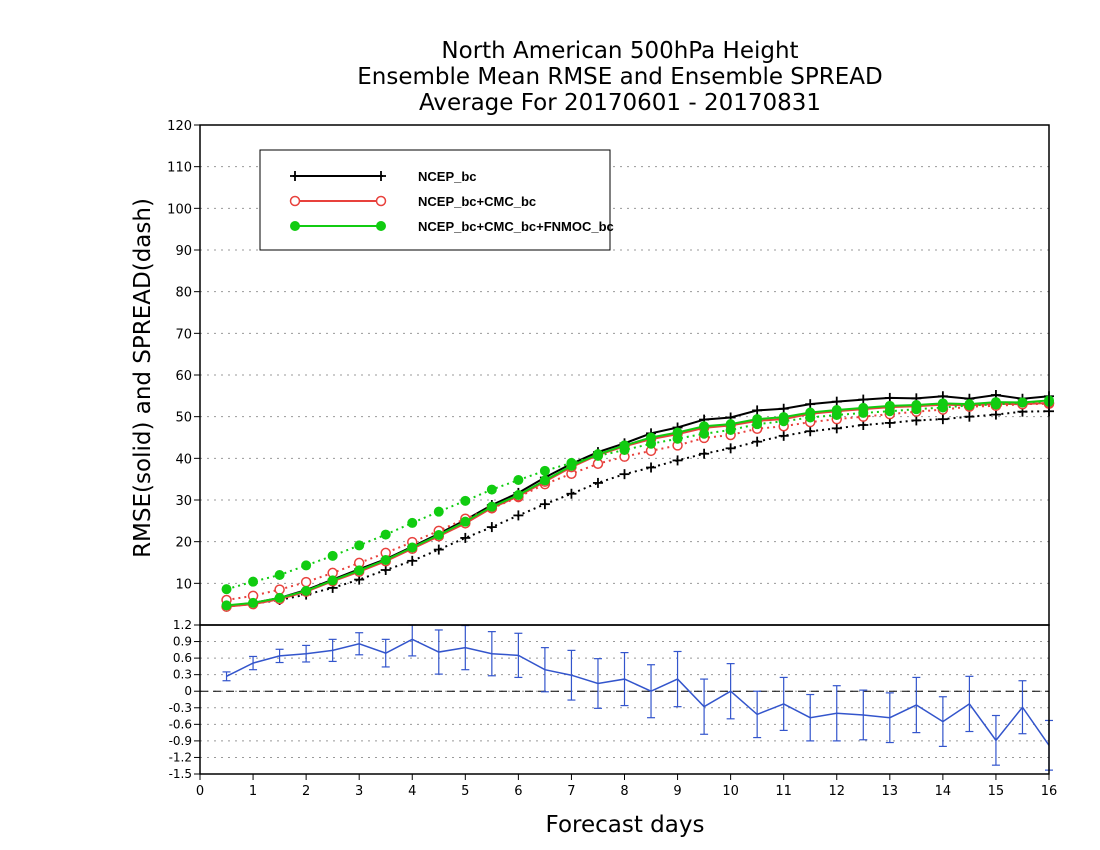 Image resolution: width=1100 pixels, height=850 pixels. Describe the element at coordinates (188, 691) in the screenshot. I see `y-tick-label: 0` at that location.